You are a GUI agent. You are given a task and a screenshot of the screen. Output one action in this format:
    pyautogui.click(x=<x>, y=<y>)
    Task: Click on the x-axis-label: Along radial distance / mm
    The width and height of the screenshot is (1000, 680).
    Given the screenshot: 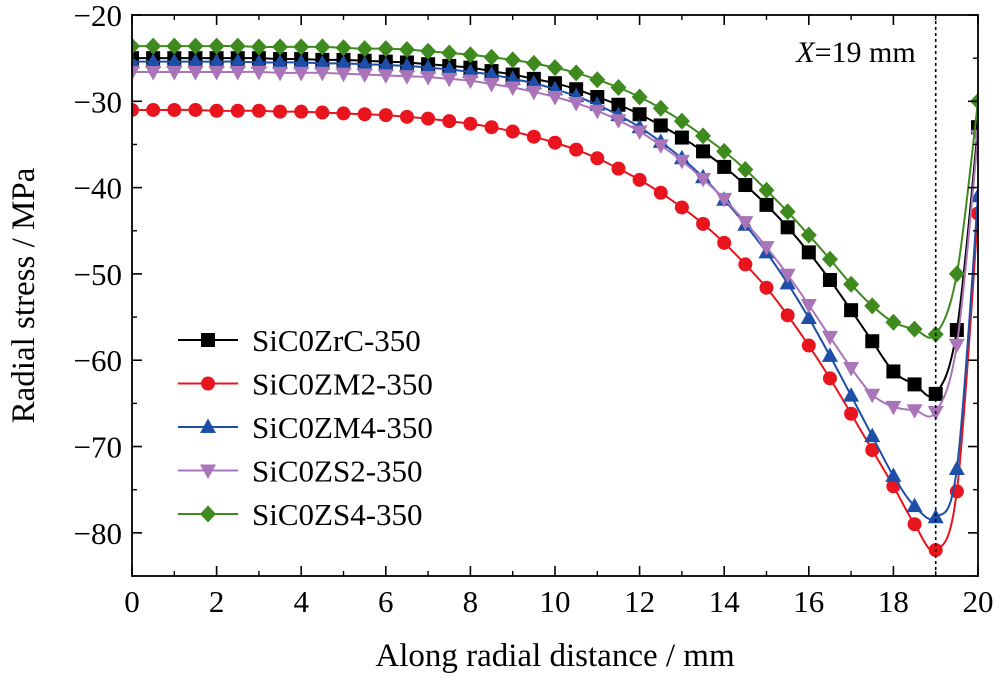 What is the action you would take?
    pyautogui.click(x=555, y=656)
    